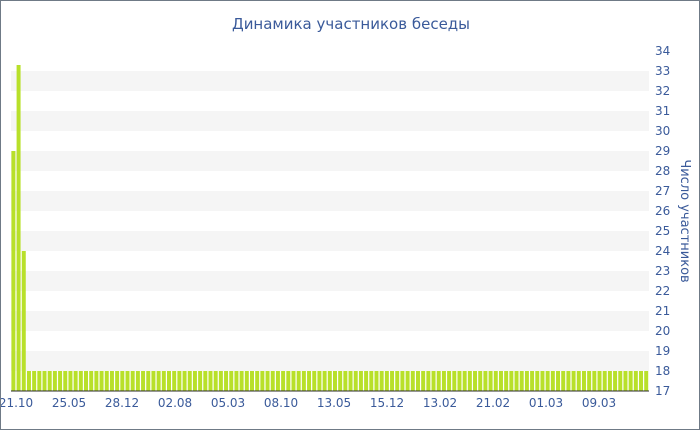 This screenshot has width=700, height=430. What do you see at coordinates (662, 291) in the screenshot?
I see `y-tick-label: 22` at bounding box center [662, 291].